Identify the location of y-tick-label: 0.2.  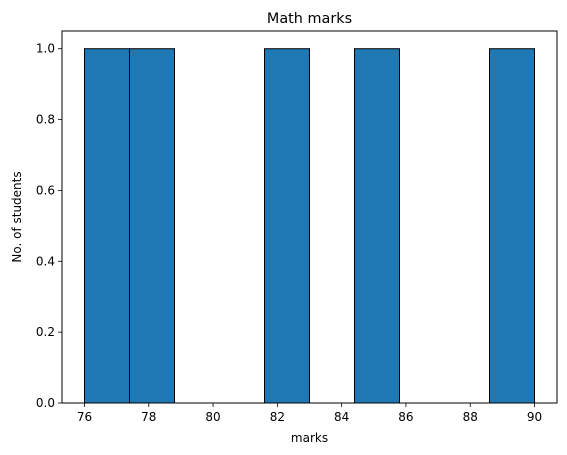
(45, 332).